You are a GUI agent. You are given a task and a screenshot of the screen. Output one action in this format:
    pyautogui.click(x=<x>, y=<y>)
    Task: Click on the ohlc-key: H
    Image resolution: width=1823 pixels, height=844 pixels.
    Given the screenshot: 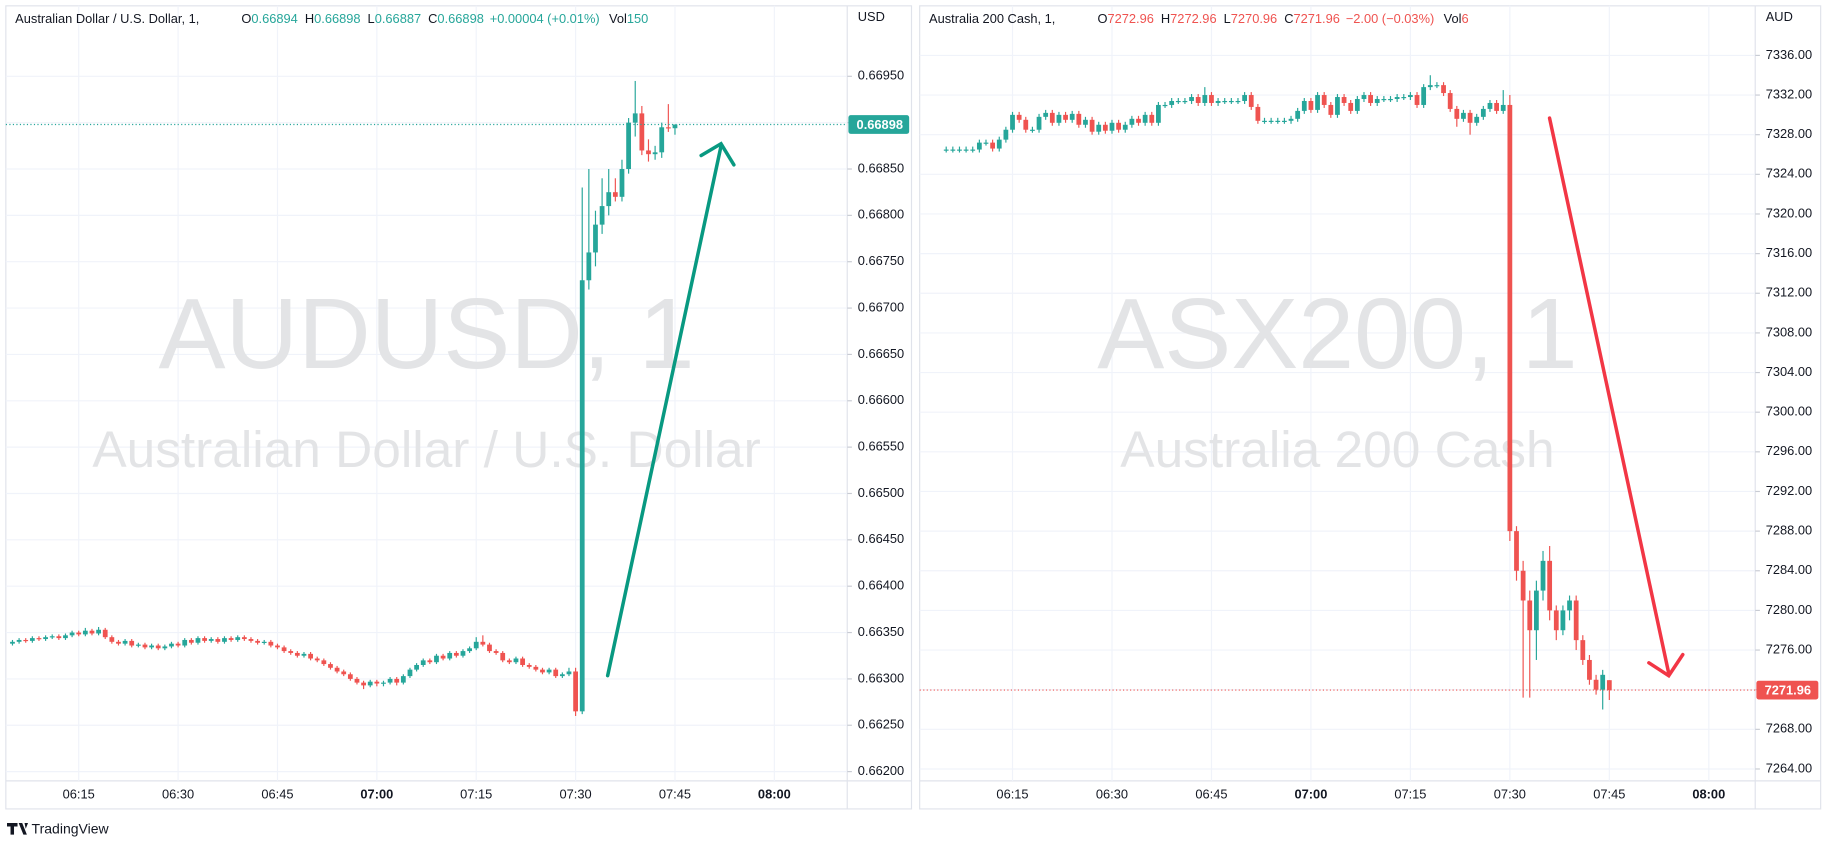 What is the action you would take?
    pyautogui.click(x=1165, y=18)
    